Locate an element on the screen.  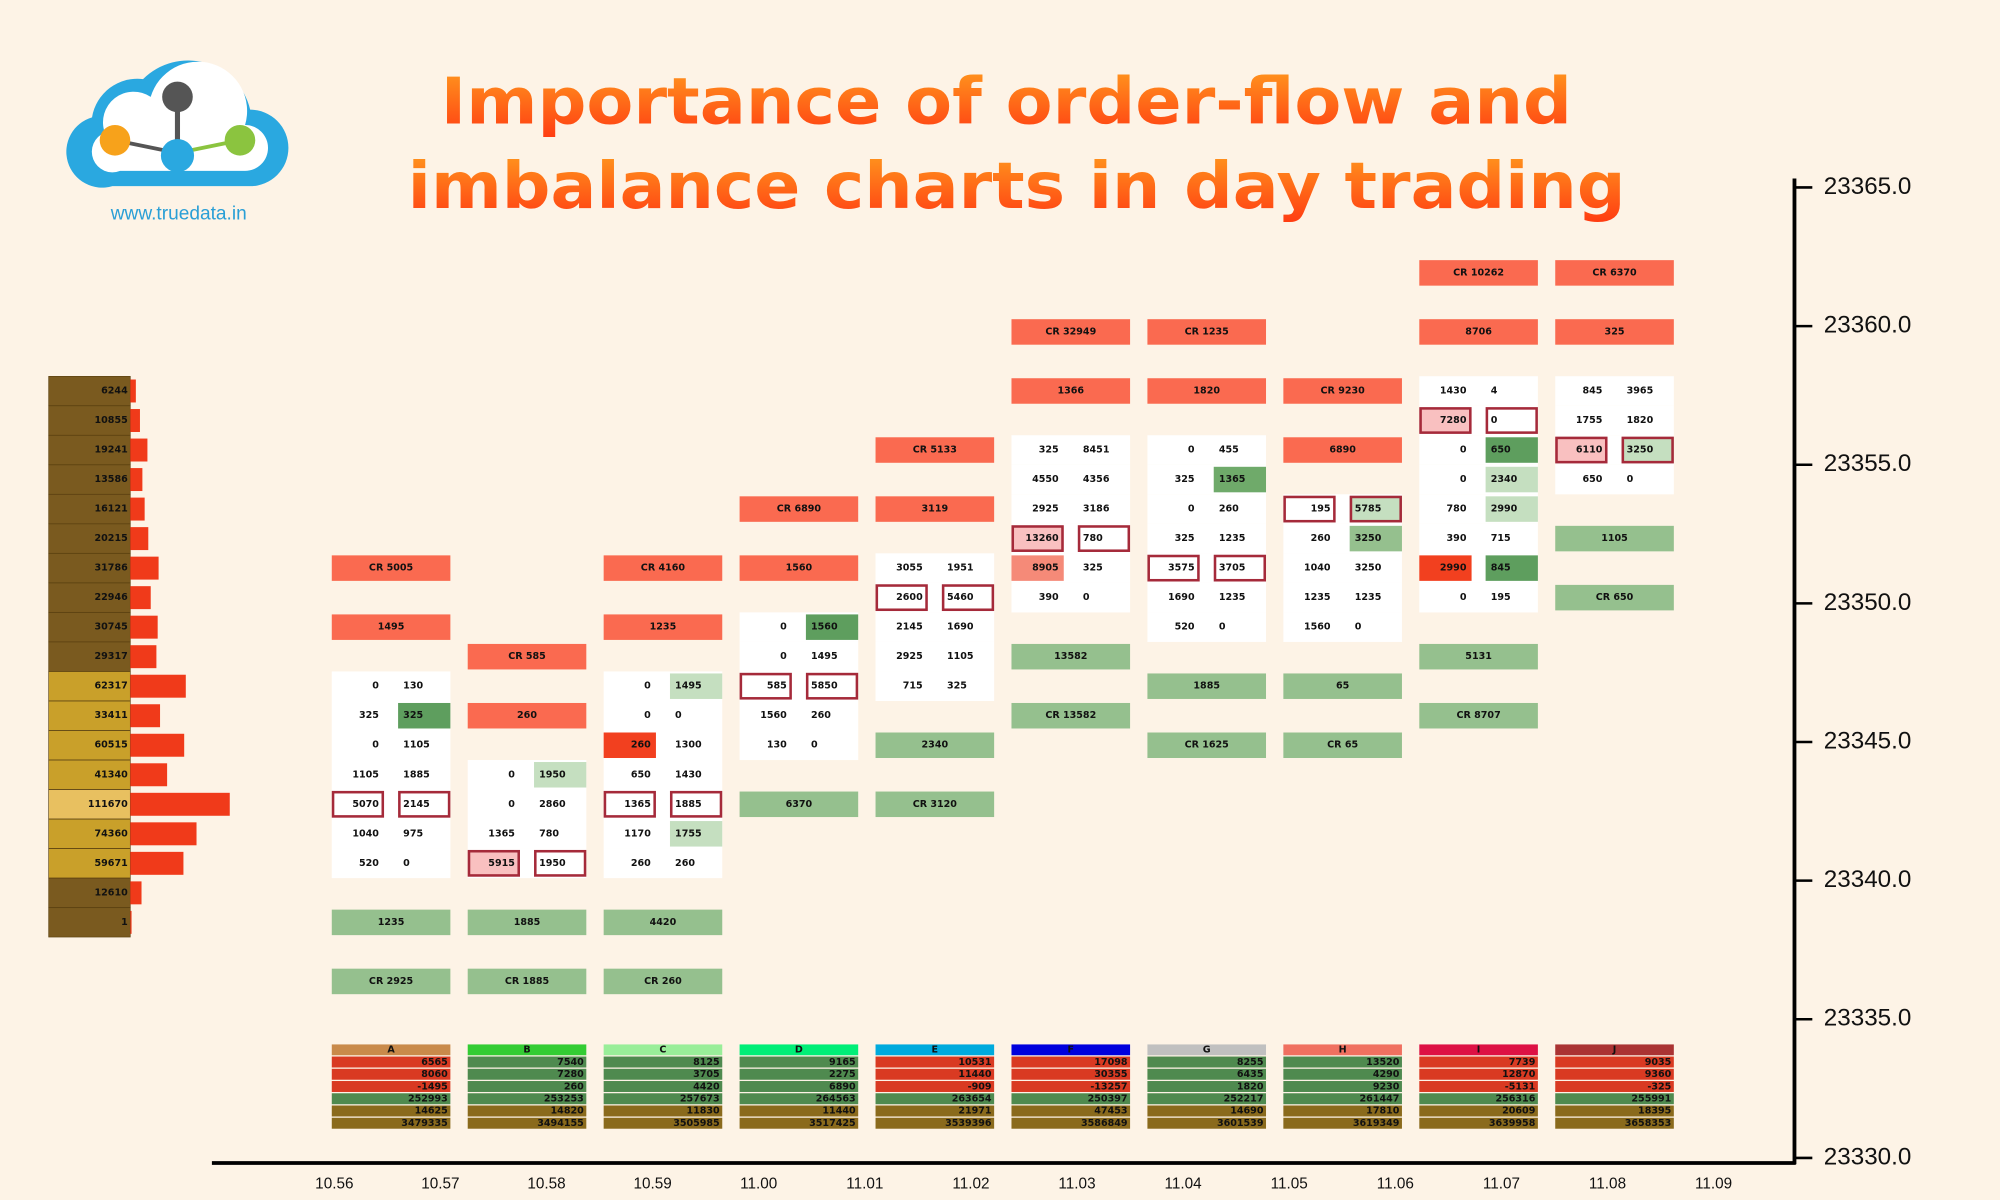
stat-value: -325 is located at coordinates (1659, 1086).